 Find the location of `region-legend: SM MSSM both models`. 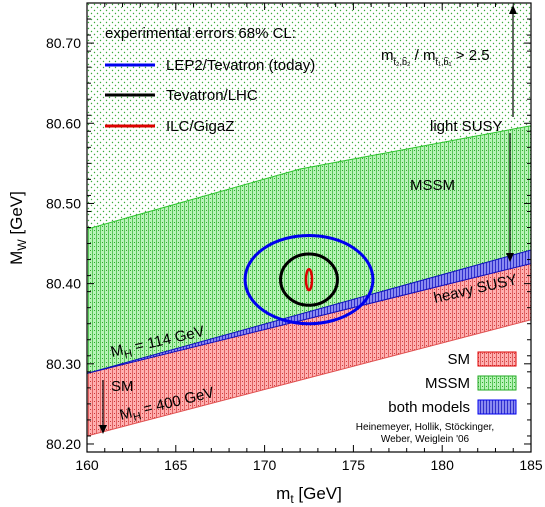

region-legend: SM MSSM both models is located at coordinates (452, 383).